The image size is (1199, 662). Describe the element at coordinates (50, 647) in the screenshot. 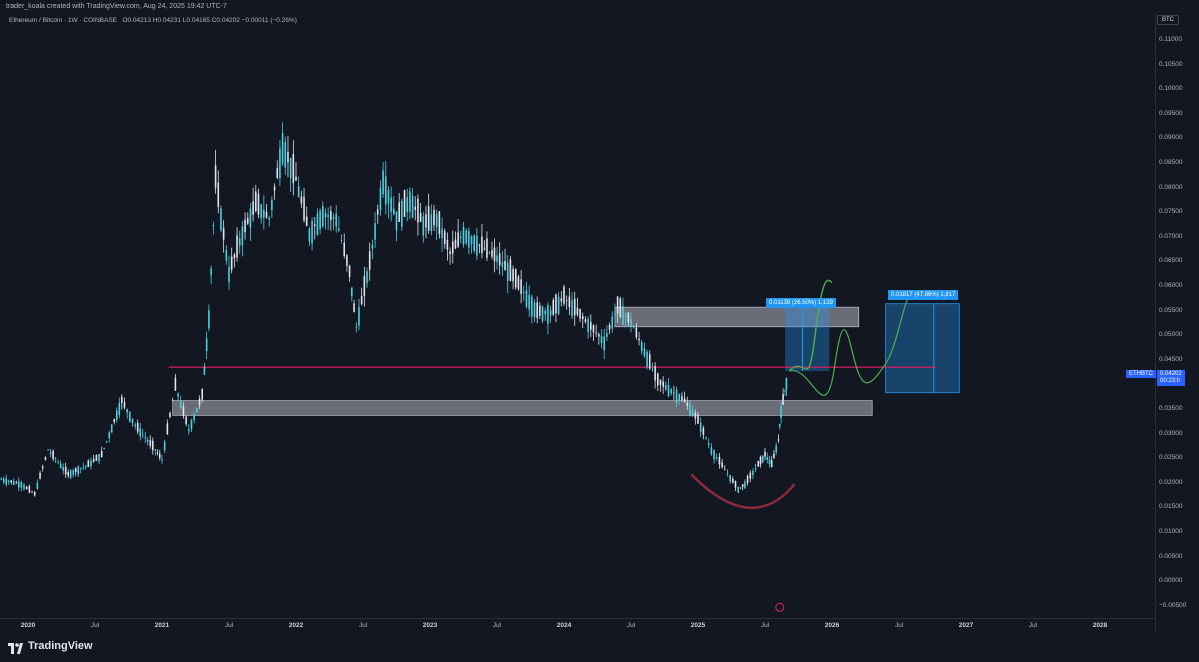

I see `tradingview-logo: TradingView` at that location.